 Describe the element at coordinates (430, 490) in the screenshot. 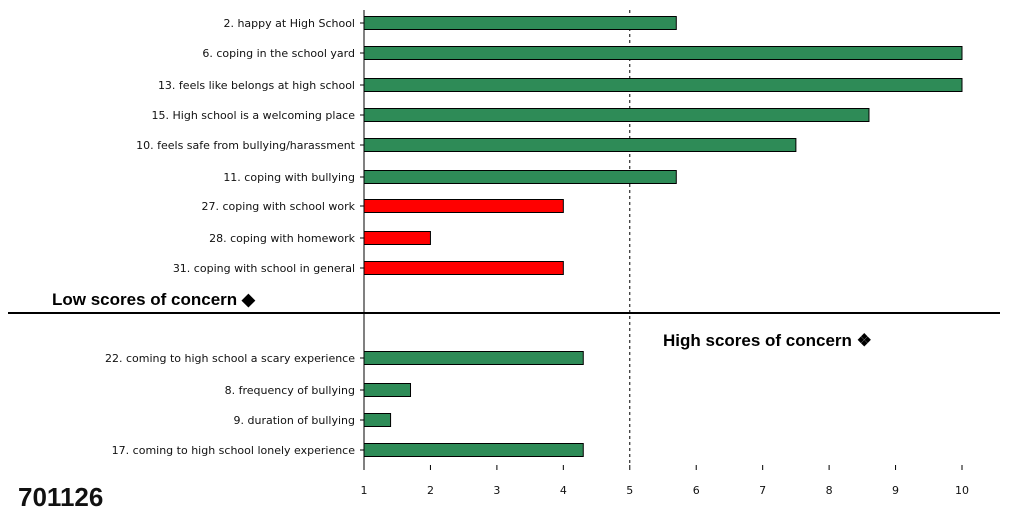

I see `x-tick-label: 2` at that location.